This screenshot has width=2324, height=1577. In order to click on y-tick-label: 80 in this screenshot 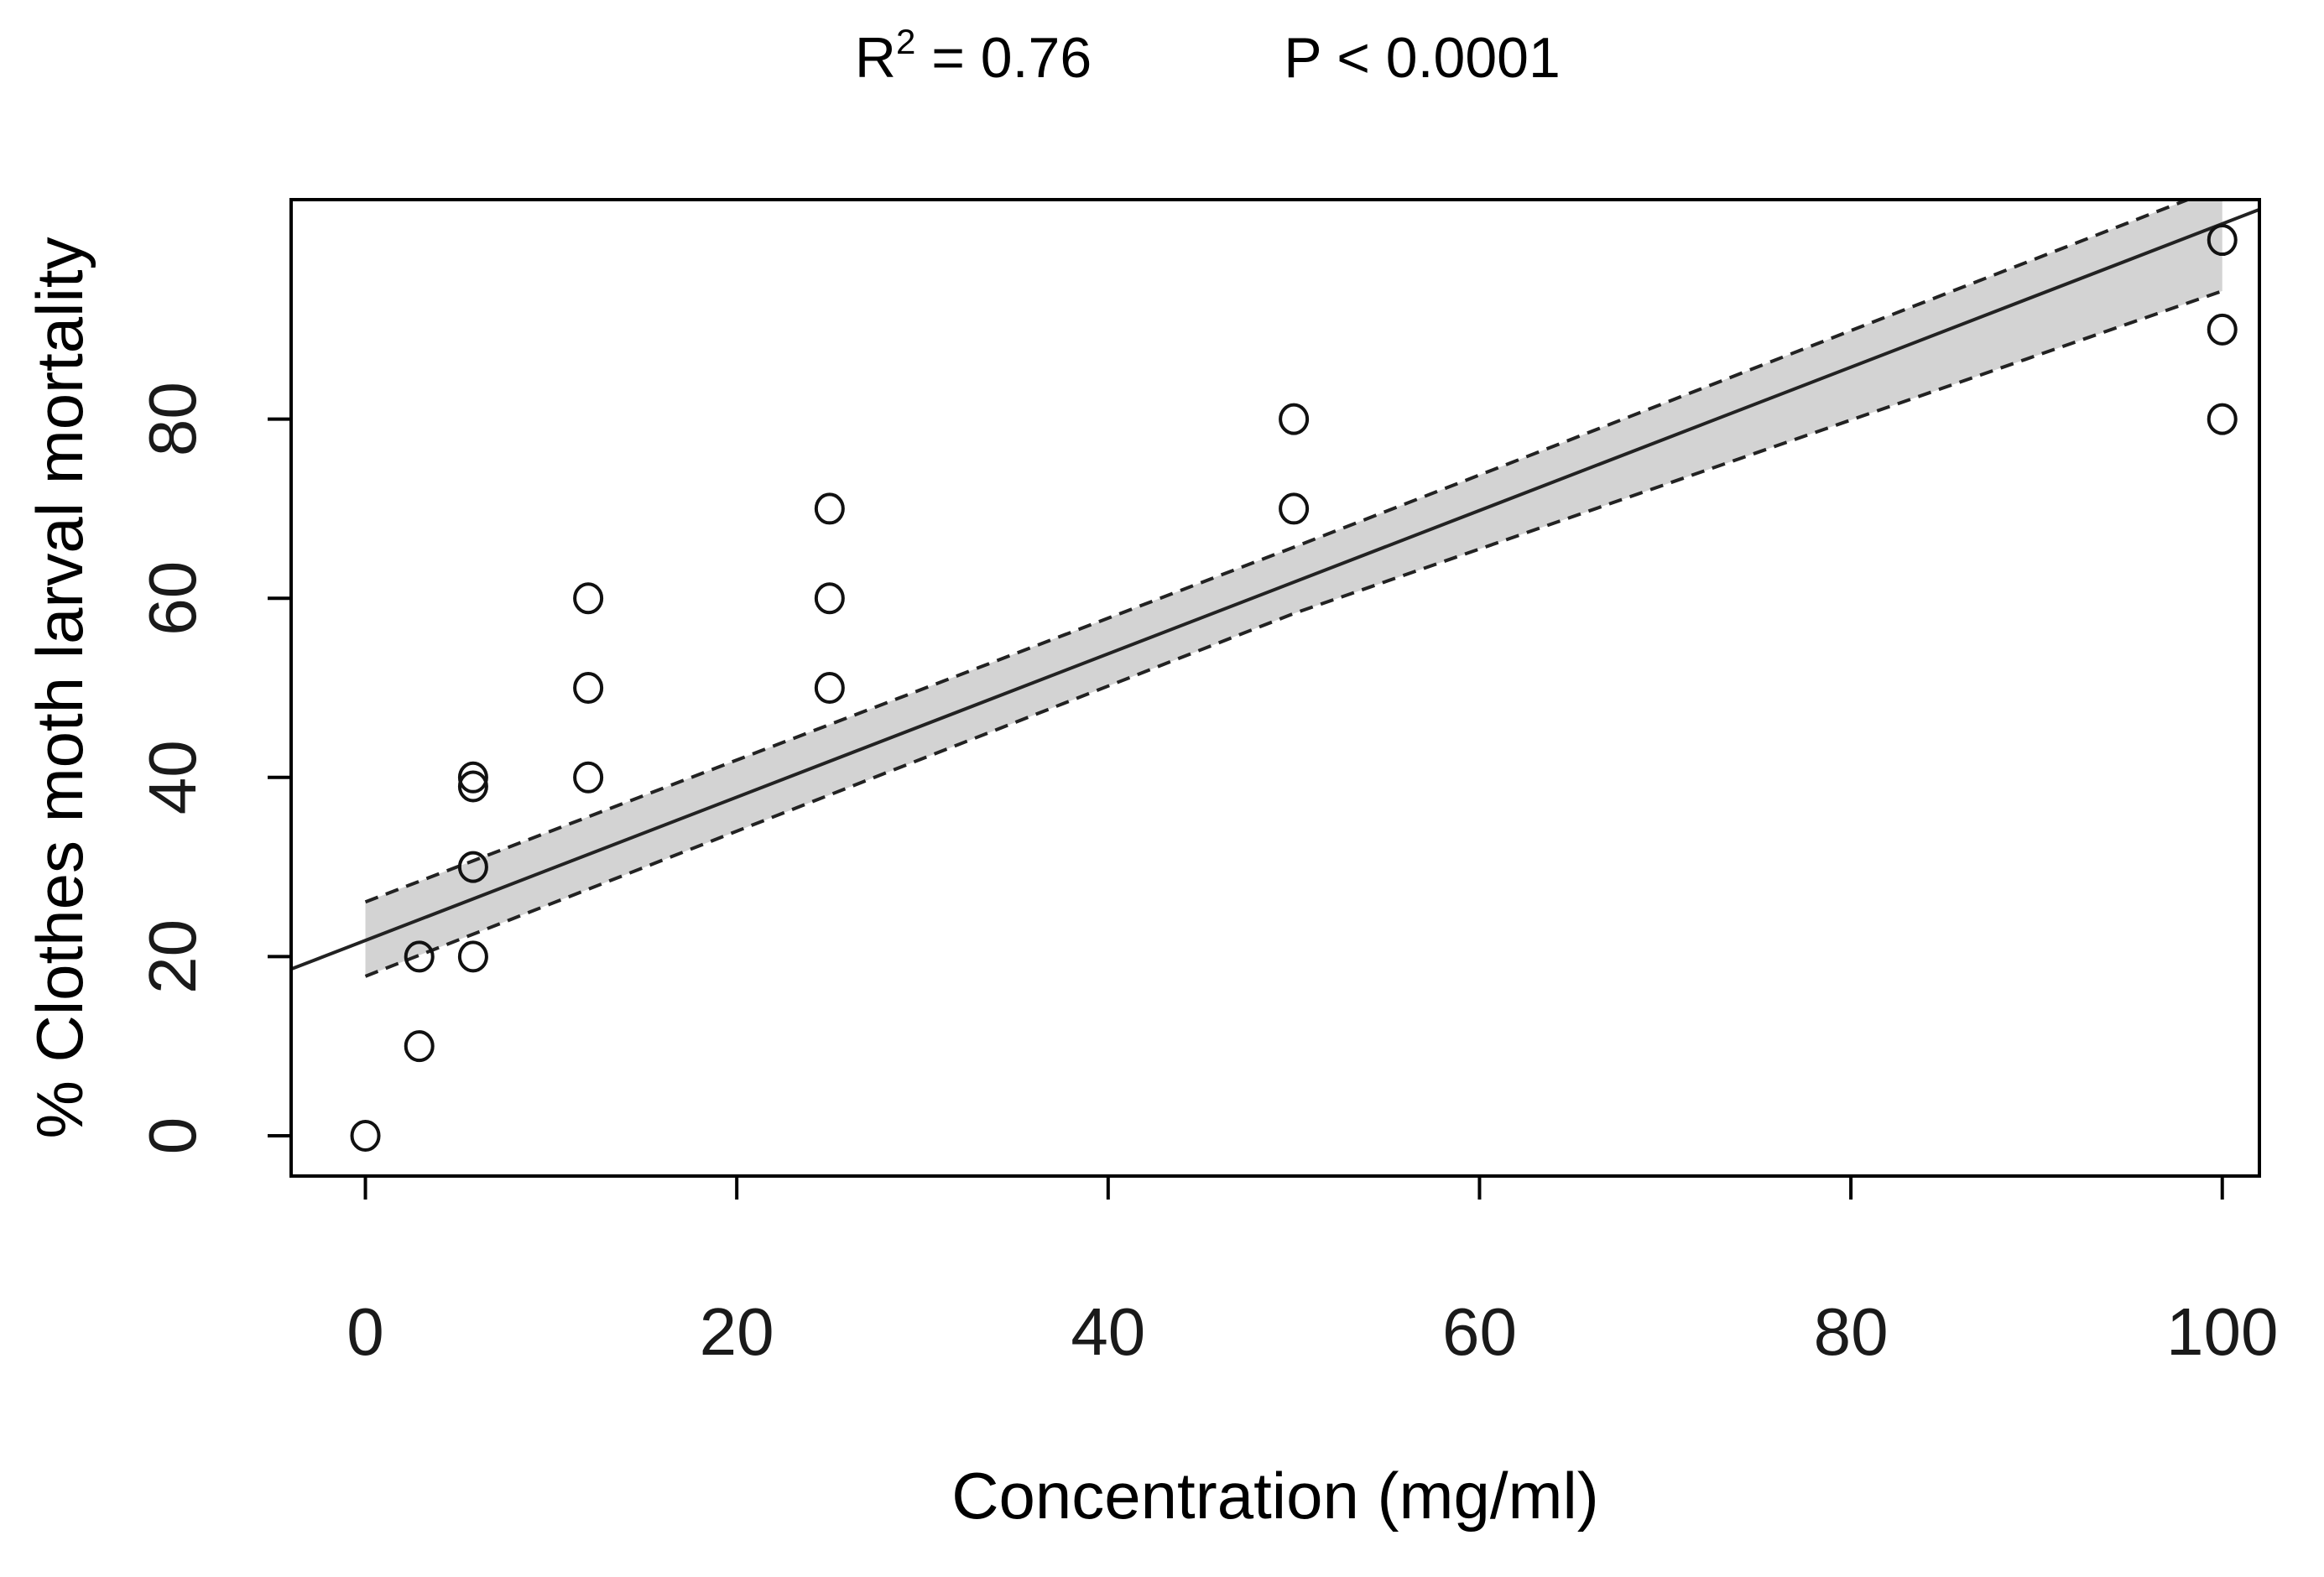, I will do `click(172, 419)`.